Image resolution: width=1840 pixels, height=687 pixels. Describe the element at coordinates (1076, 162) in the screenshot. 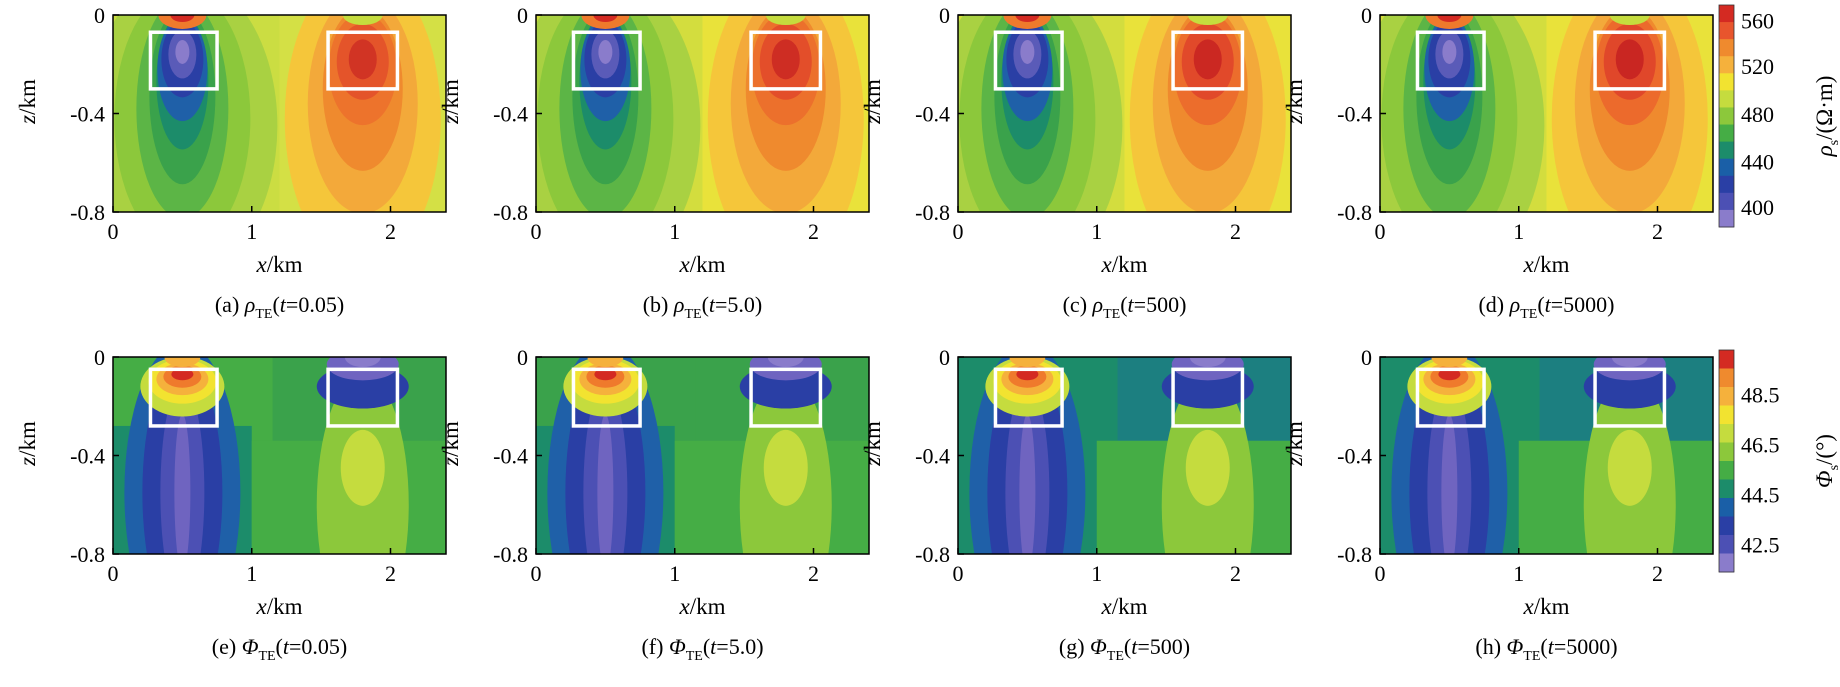

I see `panel-c: 0 1 2 0 -0.4 -0.8 x/km z/km (c) ρTE(t=500)` at that location.